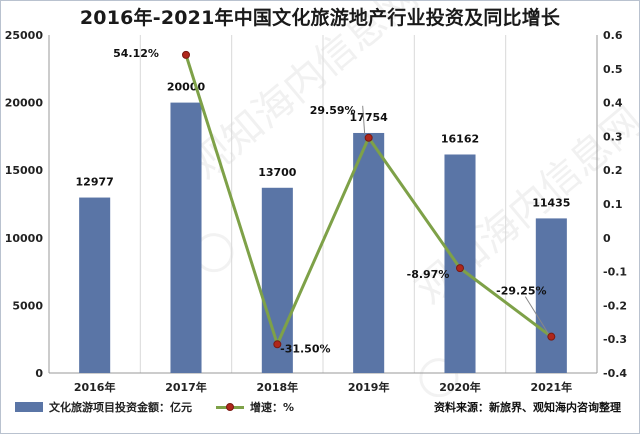  I want to click on growth-value-label: -29.25%, so click(521, 291).